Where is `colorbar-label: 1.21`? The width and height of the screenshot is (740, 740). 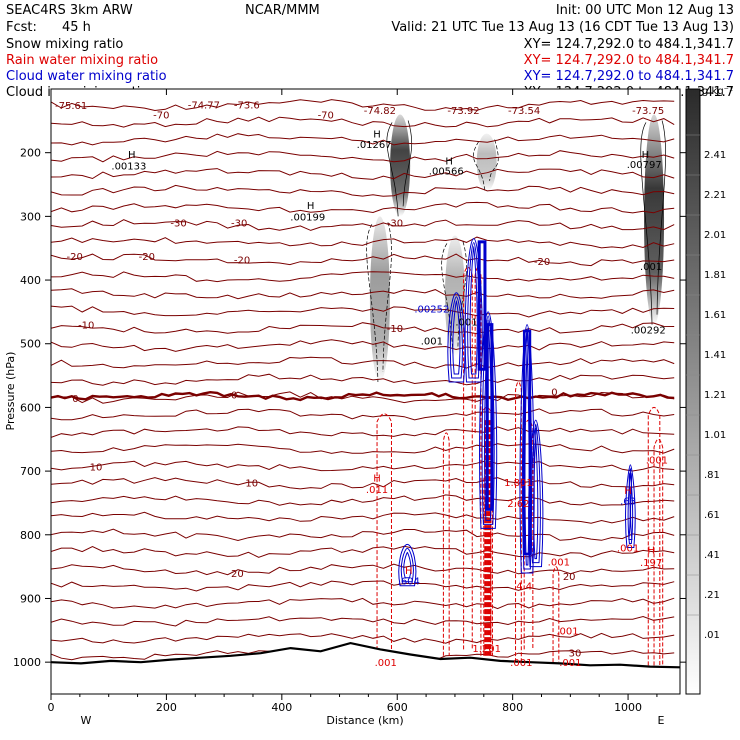
colorbar-label: 1.21 is located at coordinates (715, 395).